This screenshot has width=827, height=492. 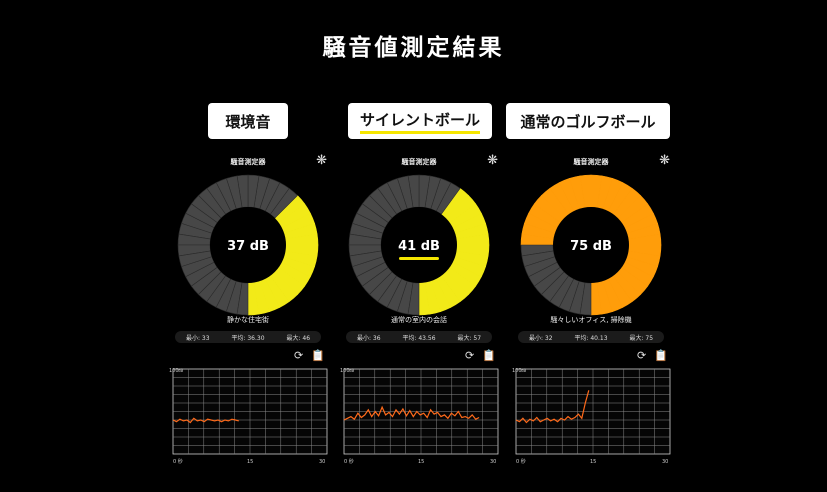 I want to click on noise-description: 騒々しいオフィス, 掃除機, so click(x=591, y=320).